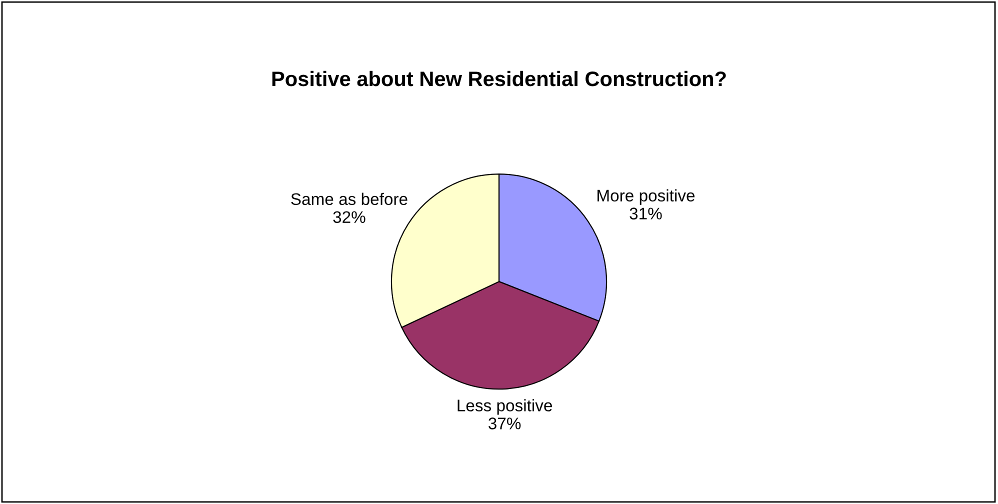 The image size is (998, 504). Describe the element at coordinates (646, 197) in the screenshot. I see `slice-label: More positive` at that location.